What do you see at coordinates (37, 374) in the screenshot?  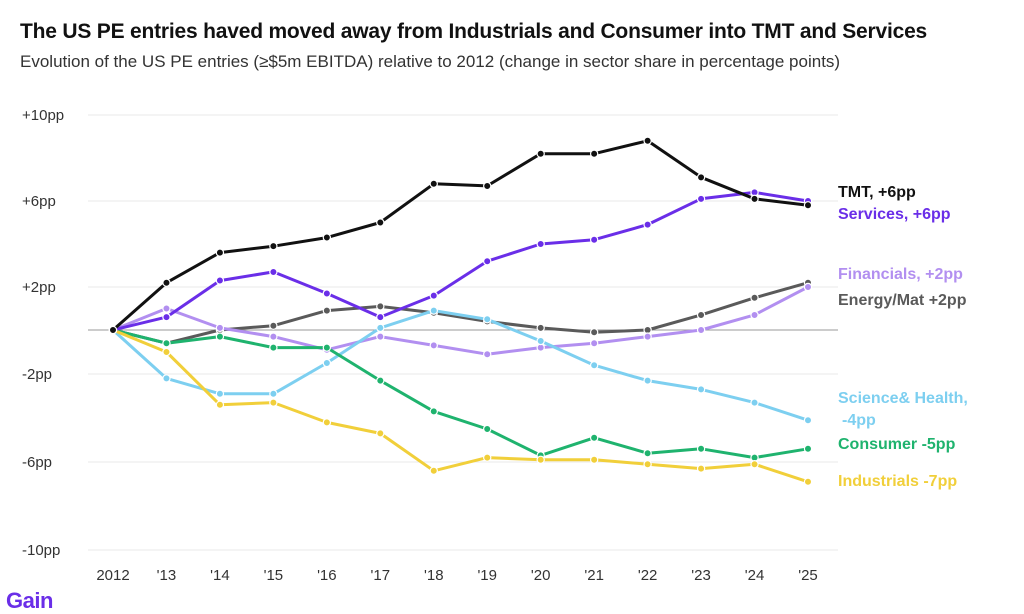 I see `y-tick-label: -2pp` at bounding box center [37, 374].